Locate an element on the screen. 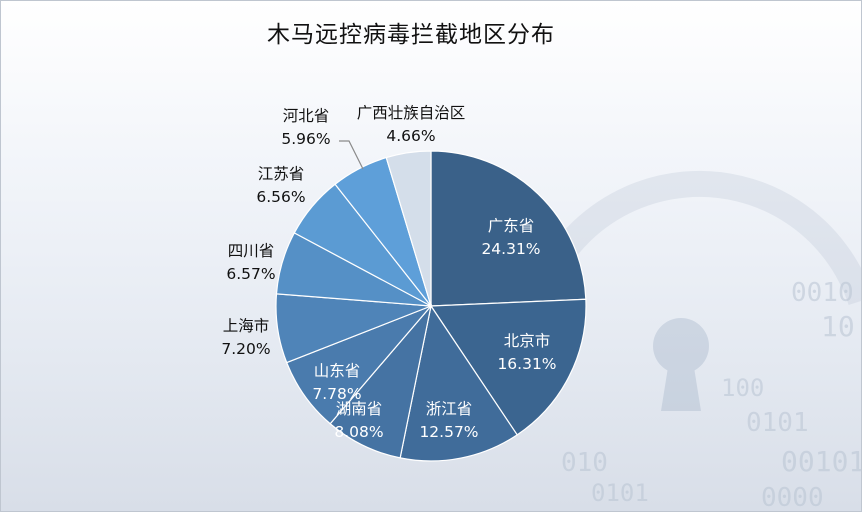  slice-label-8: 江苏省 6.56% is located at coordinates (280, 185).